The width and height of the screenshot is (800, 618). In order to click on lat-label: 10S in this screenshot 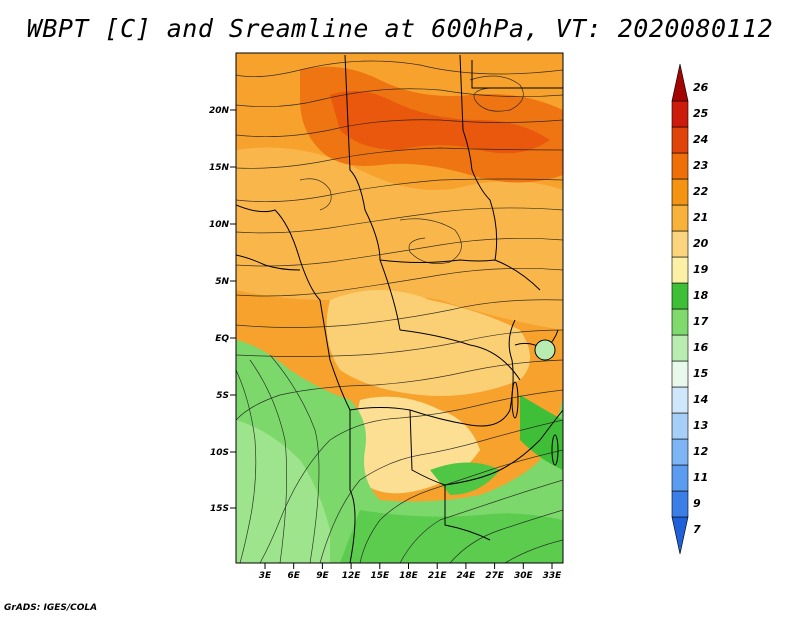, I will do `click(219, 453)`.